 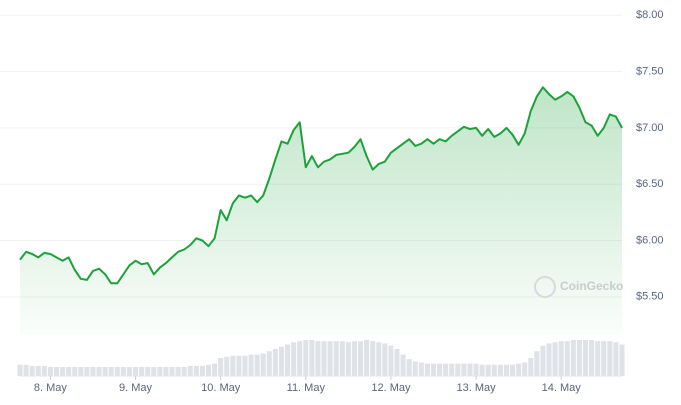 I want to click on x-tick-label: 14. May, so click(x=562, y=388).